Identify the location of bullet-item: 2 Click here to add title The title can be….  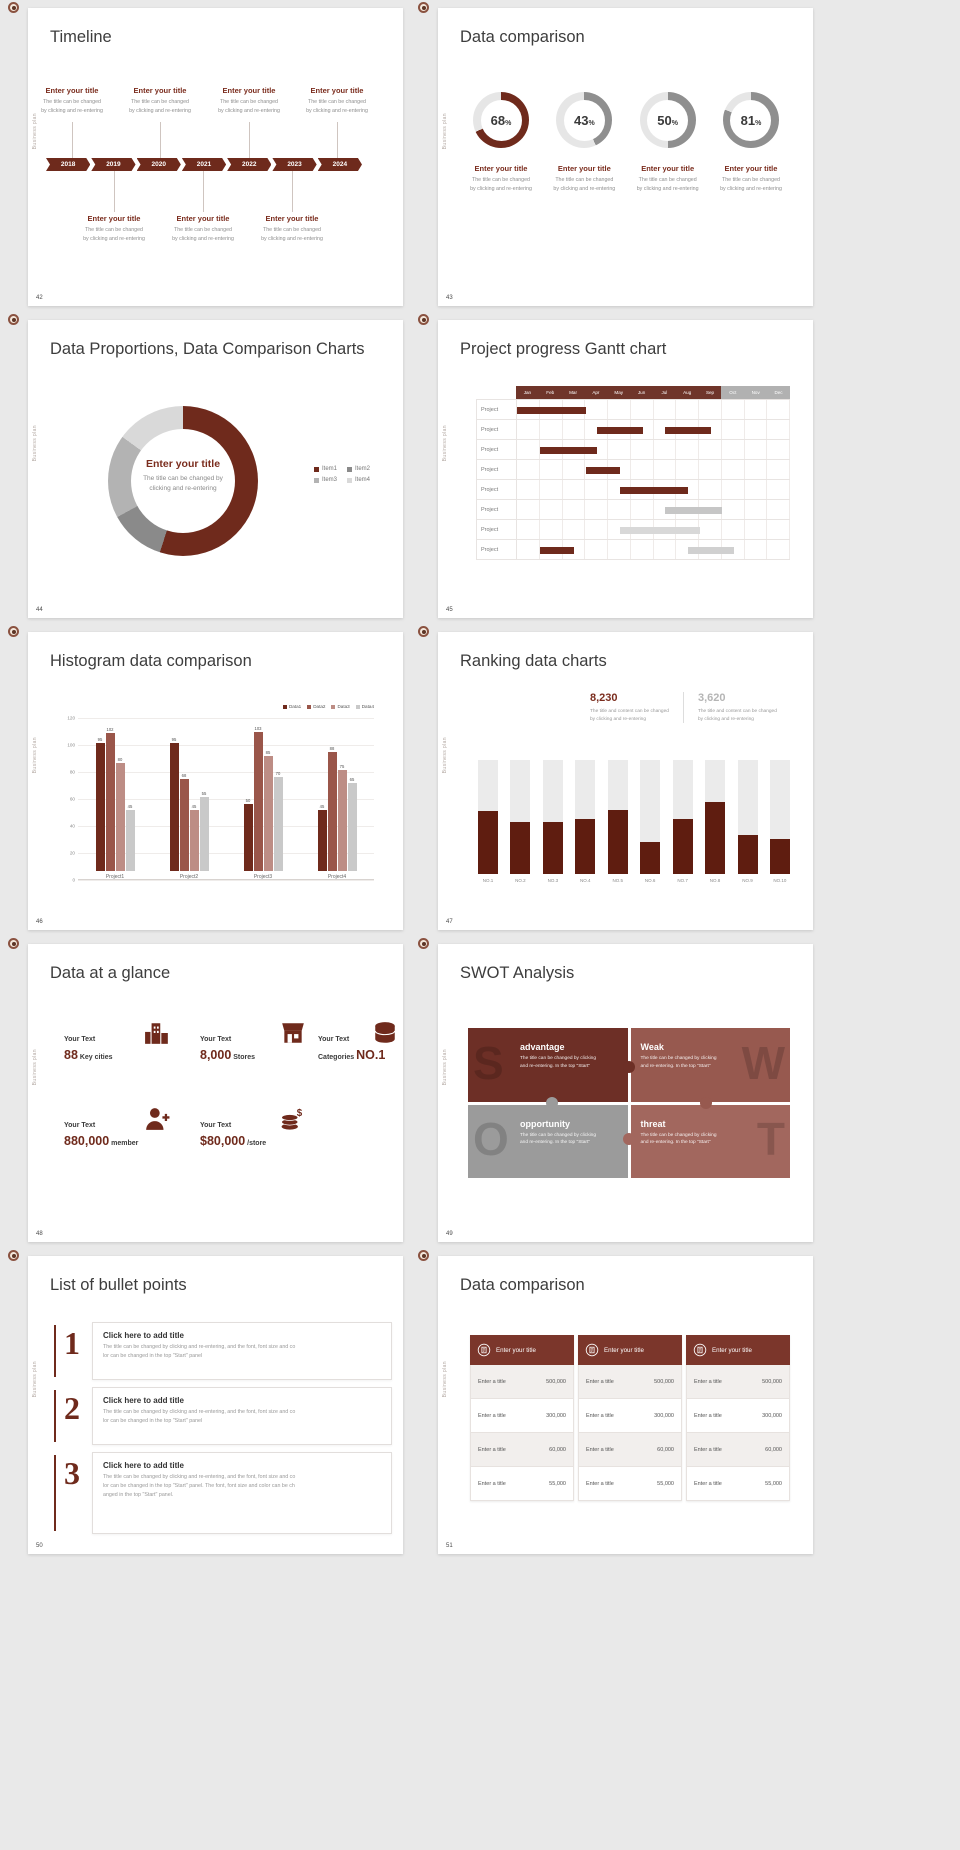
(223, 1416).